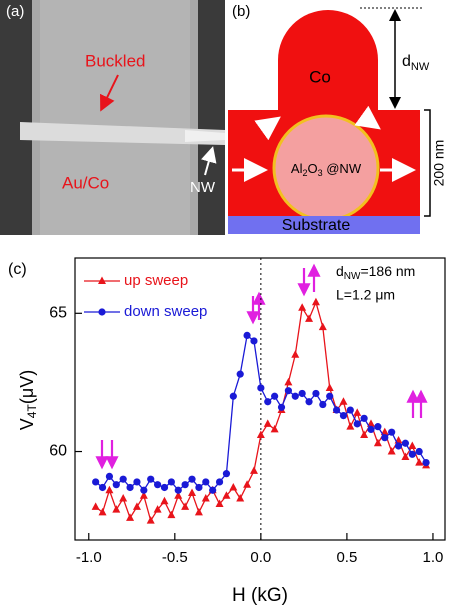  I want to click on x-tick-label: -0.5, so click(175, 557).